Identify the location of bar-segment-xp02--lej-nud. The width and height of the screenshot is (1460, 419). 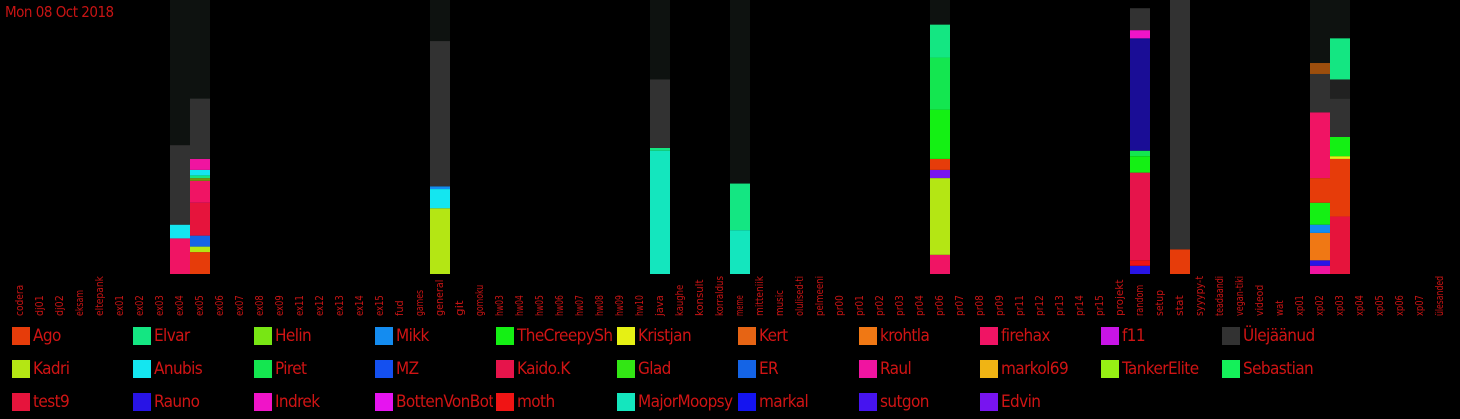
(1320, 93).